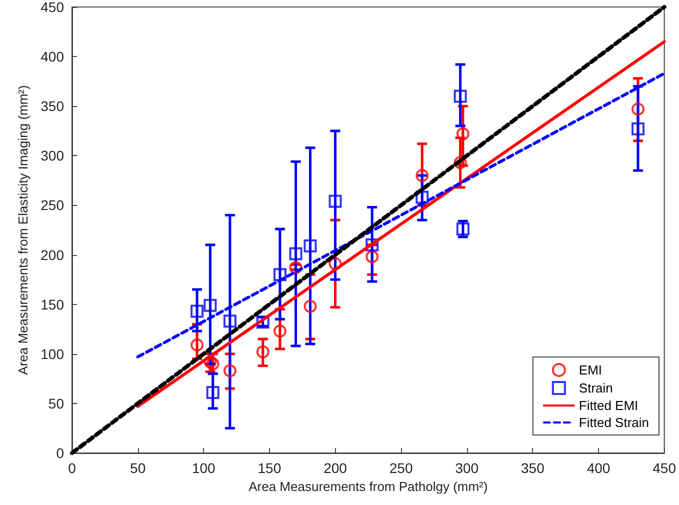  Describe the element at coordinates (138, 468) in the screenshot. I see `x-tick-label: 50` at that location.